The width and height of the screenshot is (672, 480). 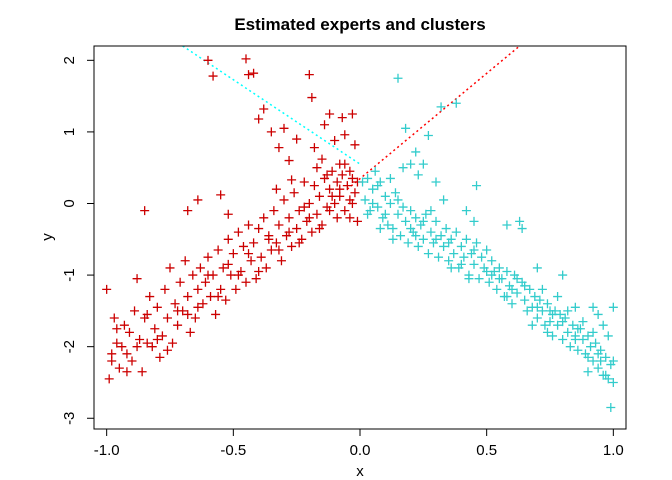 What do you see at coordinates (69, 203) in the screenshot?
I see `y-tick-label: 0` at bounding box center [69, 203].